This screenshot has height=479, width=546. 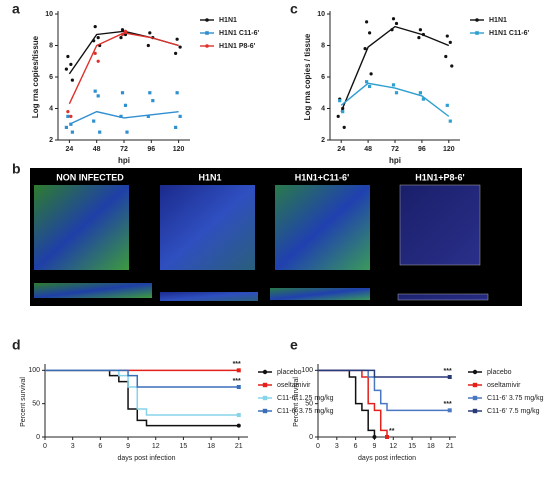 What do you see at coordinates (124, 160) in the screenshot?
I see `x-axis-title: hpi` at bounding box center [124, 160].